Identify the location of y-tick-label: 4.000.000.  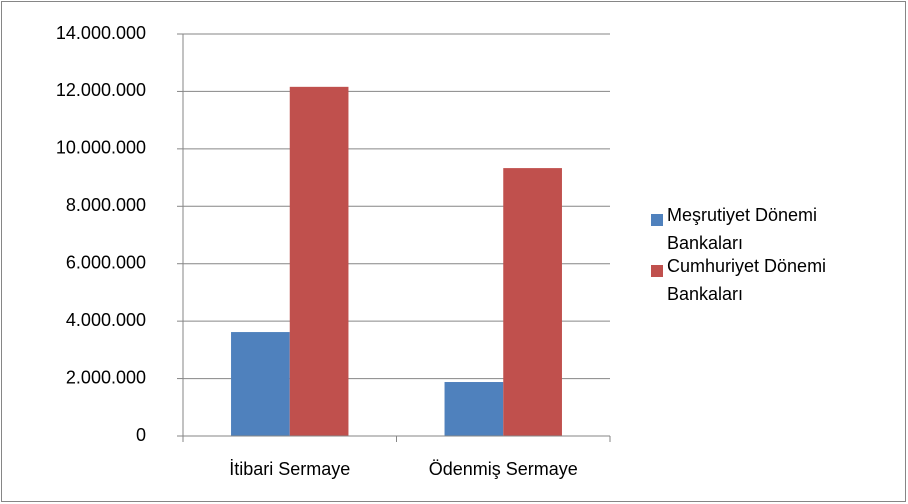
(106, 320).